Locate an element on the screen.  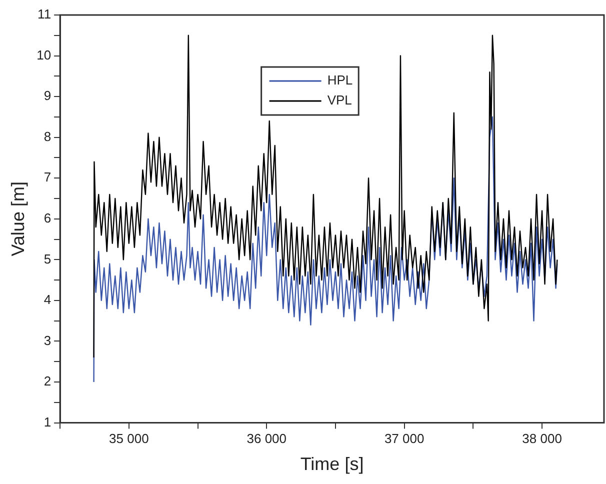
y-tick-label: 4 is located at coordinates (48, 300).